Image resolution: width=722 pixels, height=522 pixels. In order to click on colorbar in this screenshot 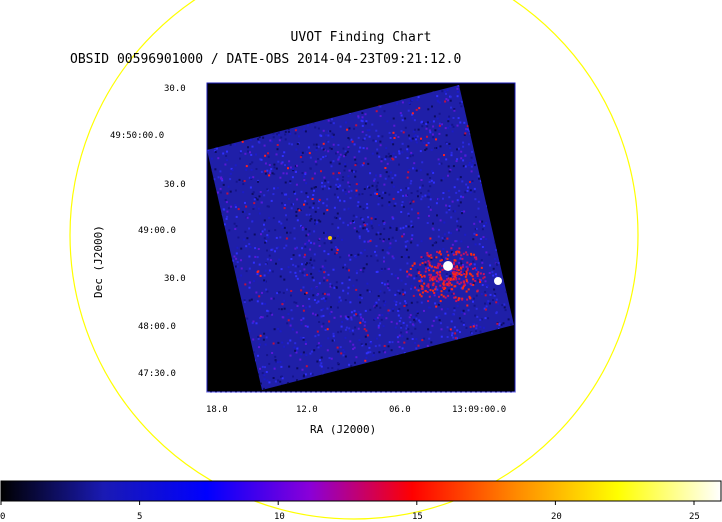, I will do `click(361, 491)`.